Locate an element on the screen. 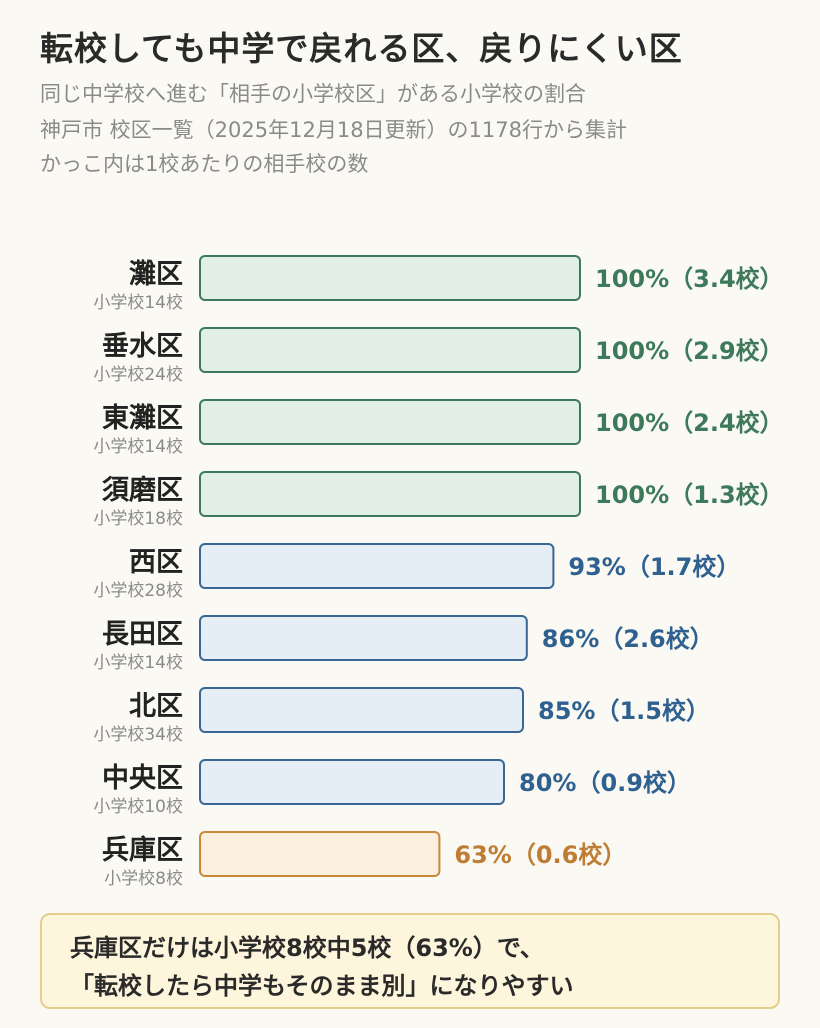 The height and width of the screenshot is (1028, 820). value-label: 100%（2.9校） is located at coordinates (689, 351).